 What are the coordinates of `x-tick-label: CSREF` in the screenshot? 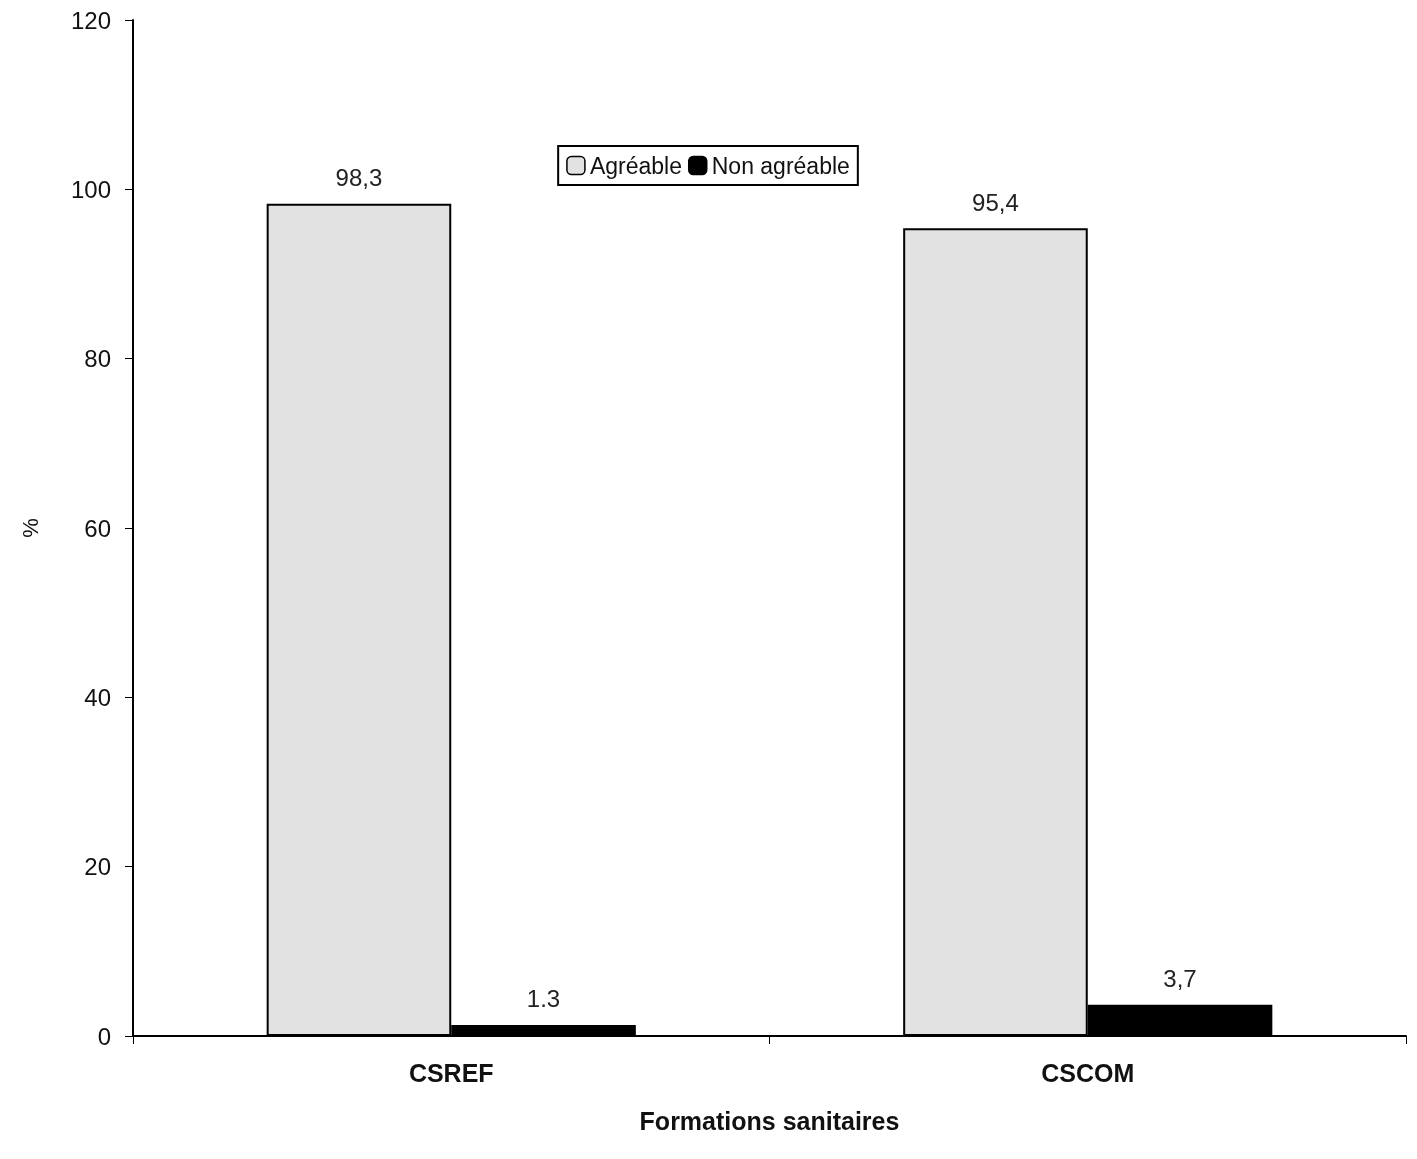 It's located at (451, 1072).